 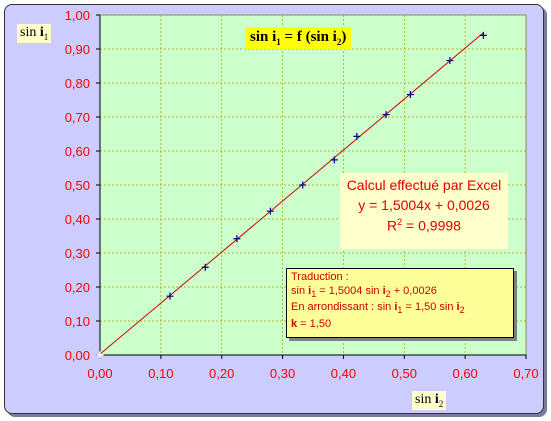 What do you see at coordinates (404, 373) in the screenshot?
I see `x-tick-label: 0,50` at bounding box center [404, 373].